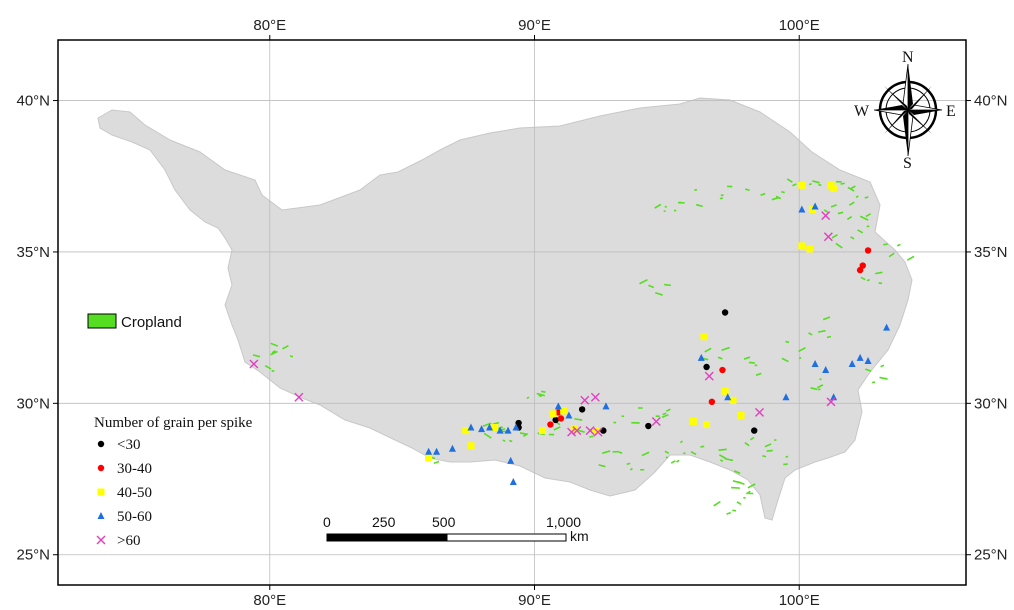 The image size is (1014, 610). What do you see at coordinates (907, 163) in the screenshot?
I see `compass-s-label: S` at bounding box center [907, 163].